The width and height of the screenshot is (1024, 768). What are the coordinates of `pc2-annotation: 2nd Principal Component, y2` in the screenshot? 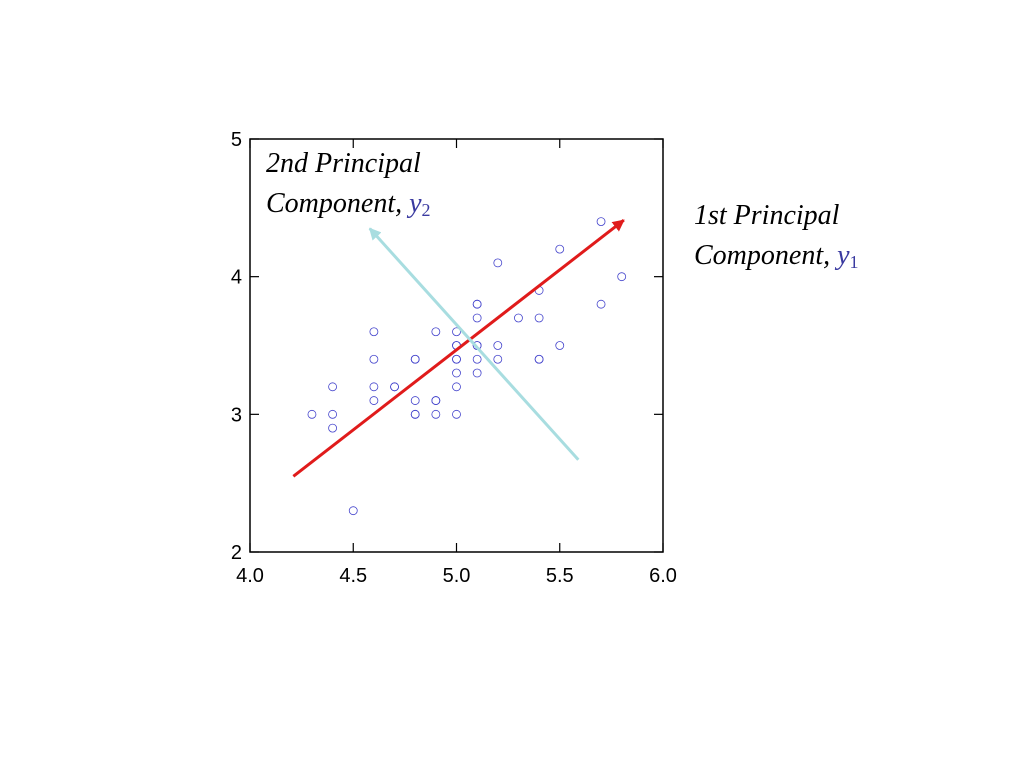 It's located at (348, 187).